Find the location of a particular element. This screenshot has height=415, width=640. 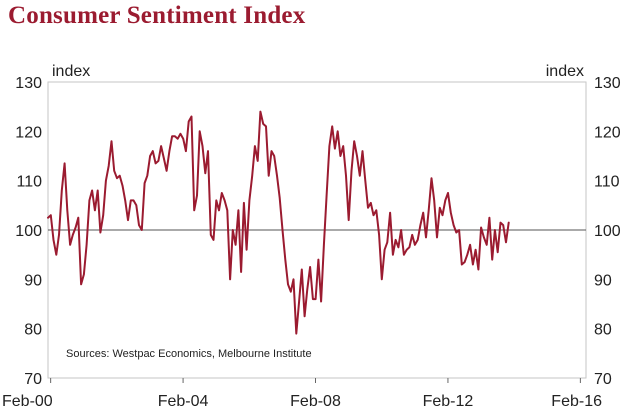

y-tick-left-90: 90 is located at coordinates (33, 280).